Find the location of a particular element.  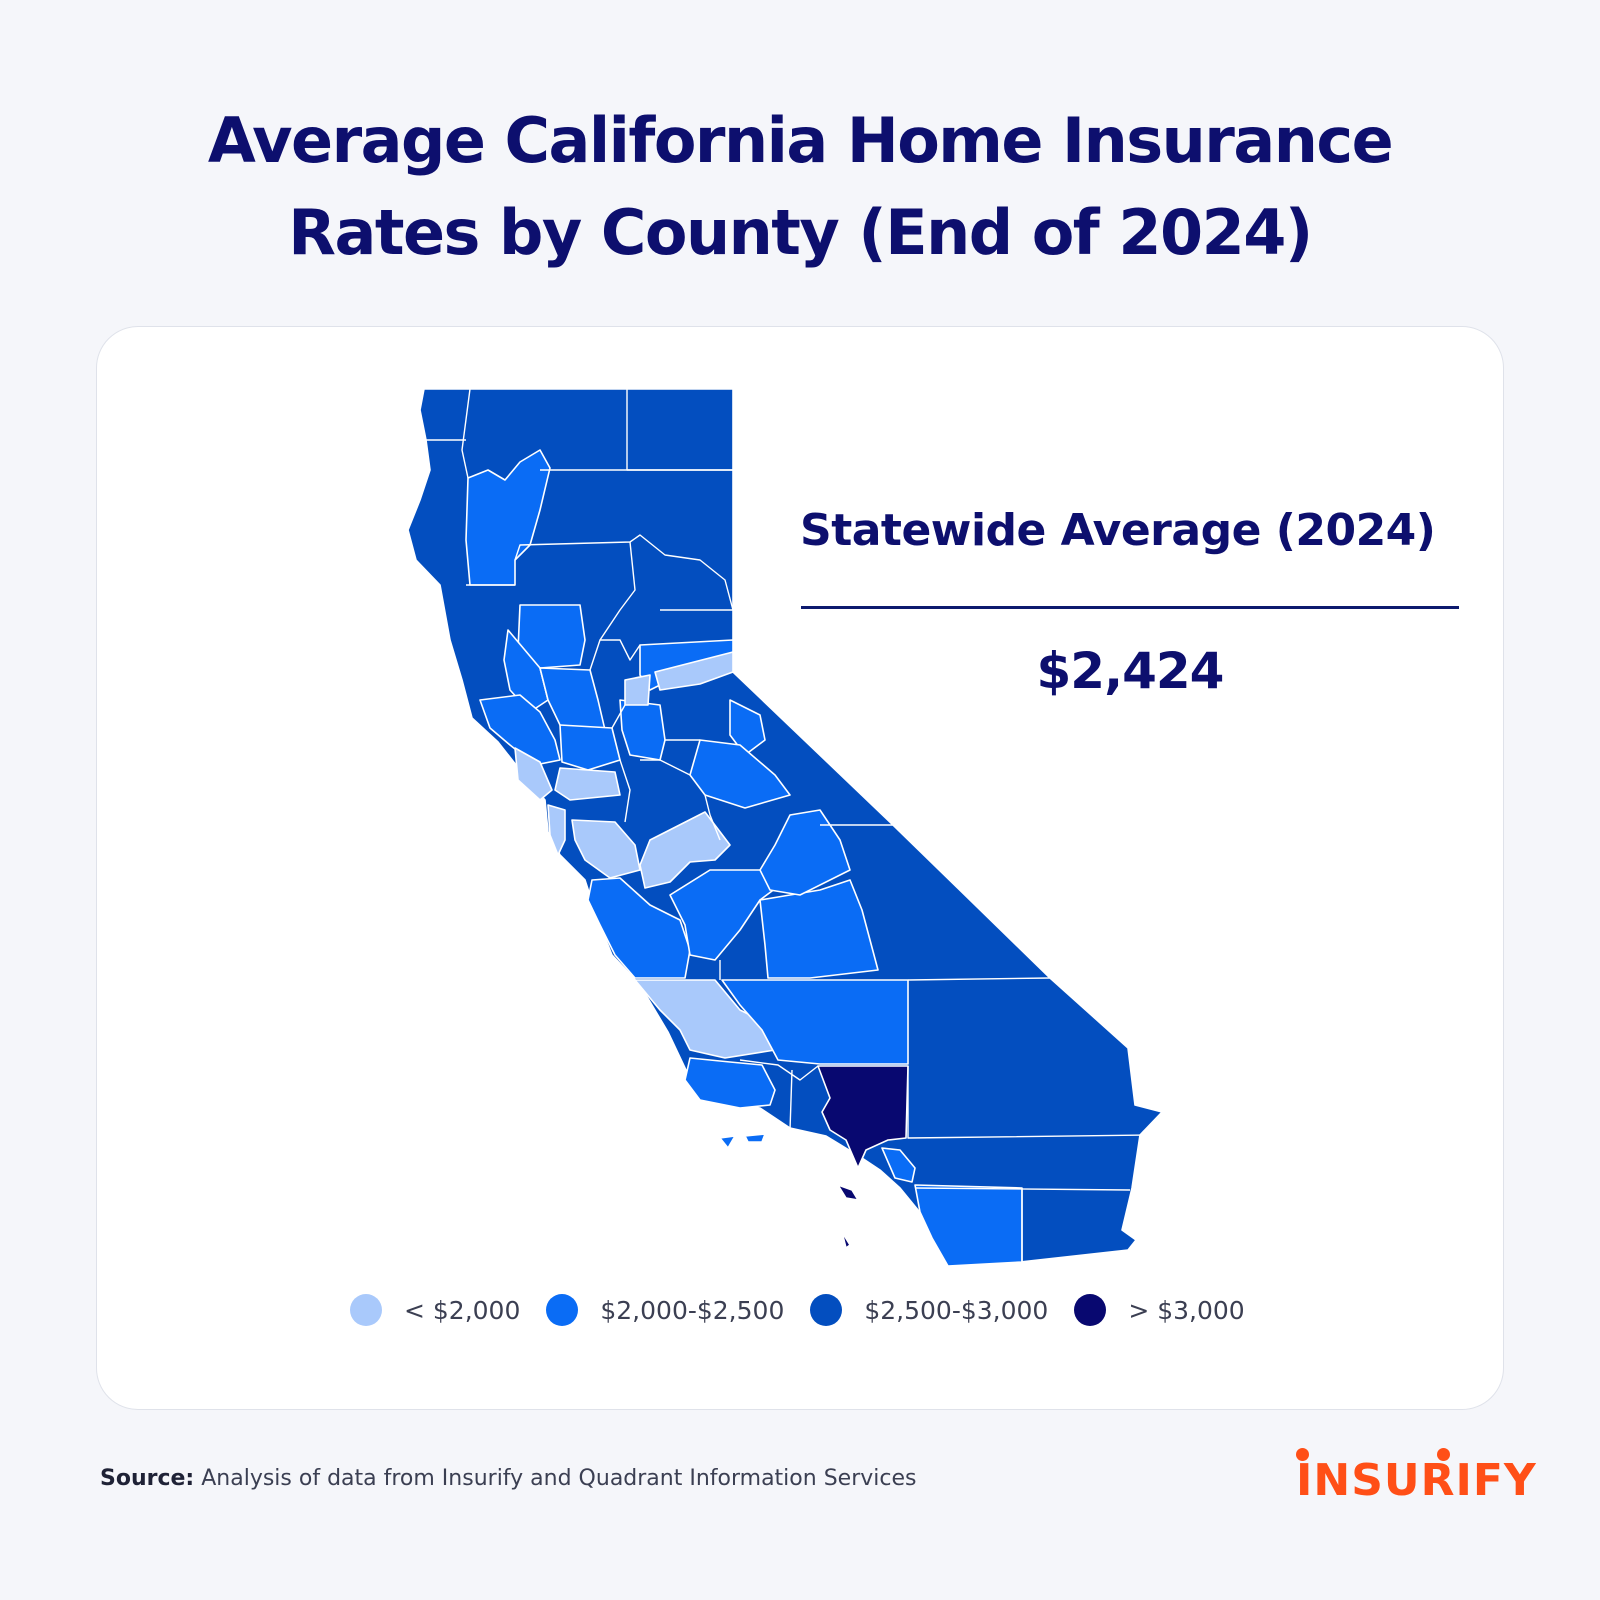

county-santa-barbara is located at coordinates (705, 1019).